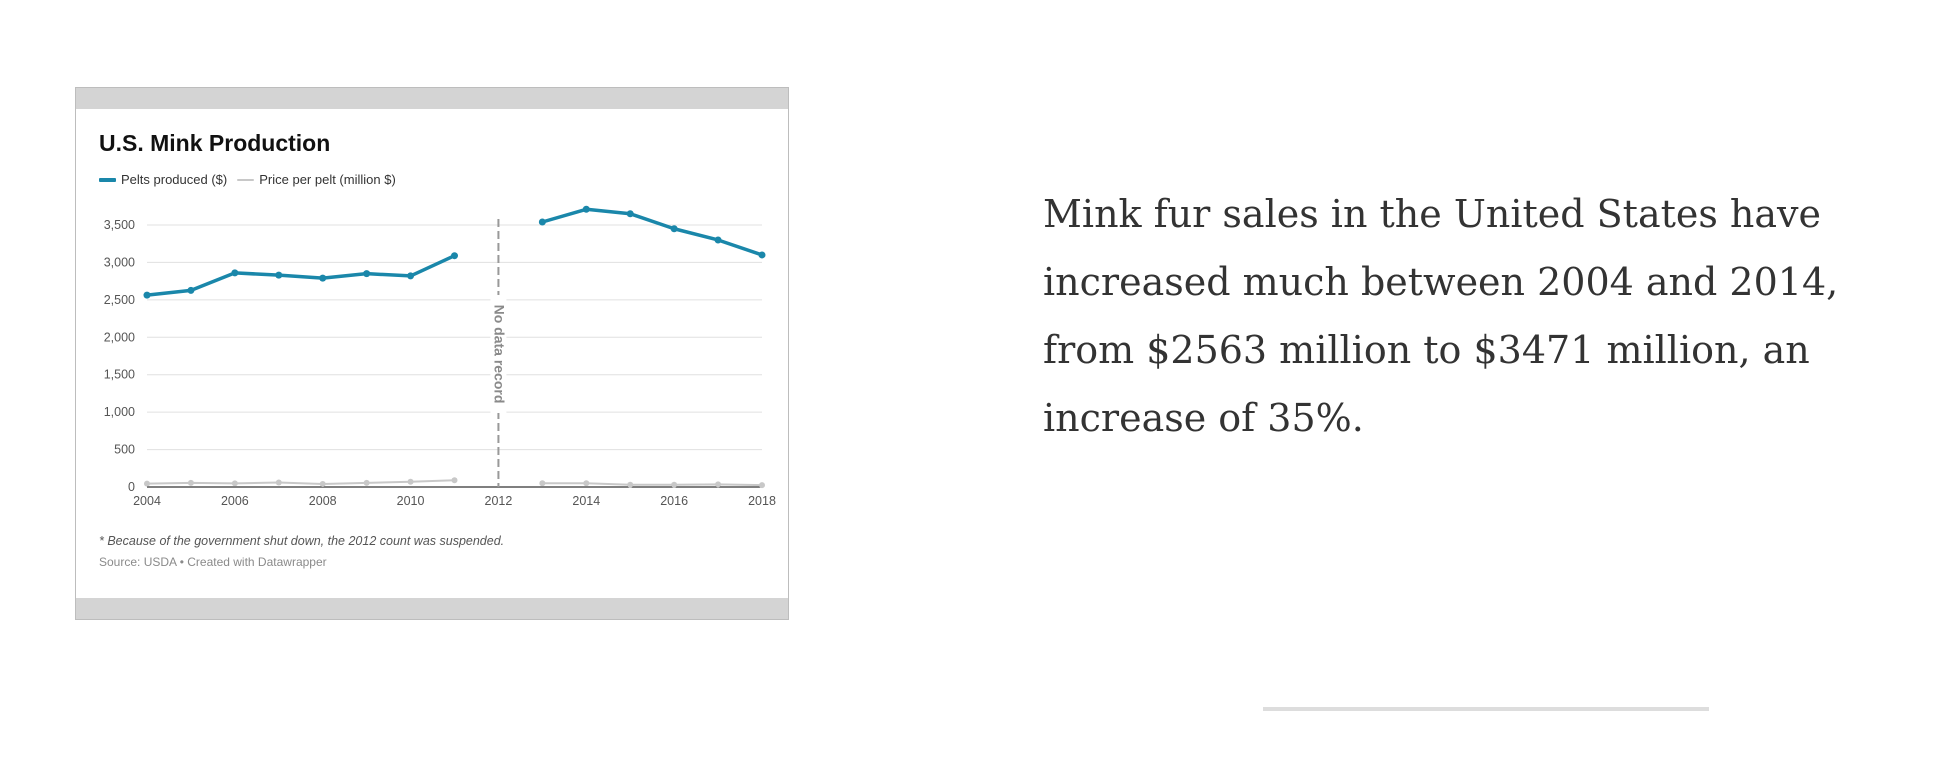 This screenshot has height=762, width=1942. I want to click on chart-source: Source: USDA • Created with Datawrapper, so click(213, 562).